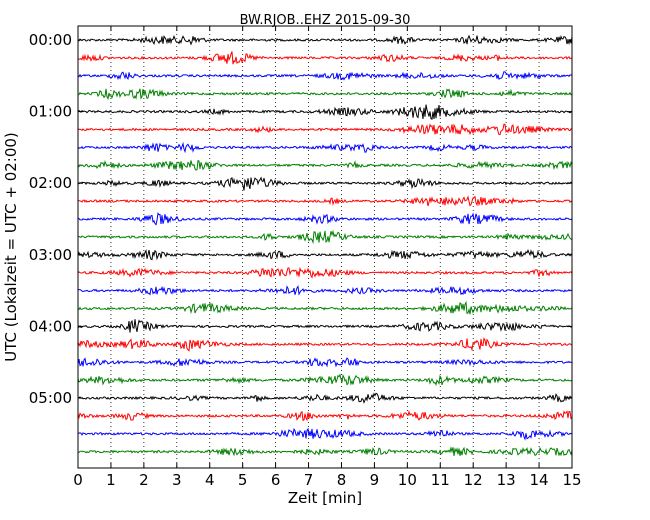 This screenshot has width=650, height=520. I want to click on x-tick-label: 12, so click(473, 480).